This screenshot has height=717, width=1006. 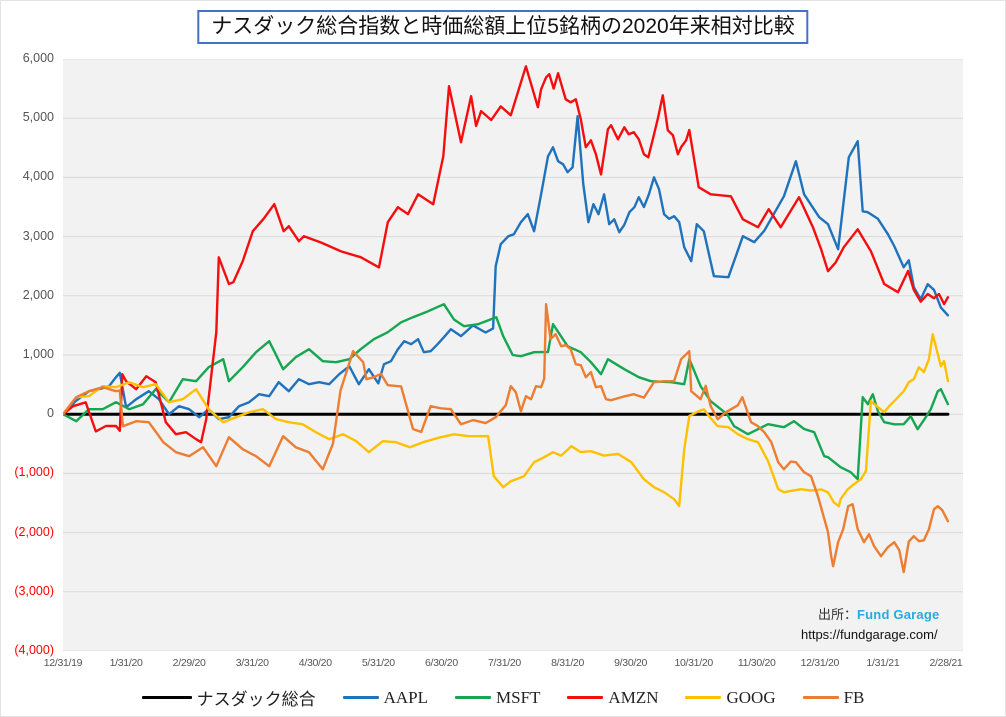 What do you see at coordinates (756, 663) in the screenshot?
I see `x-tick-label: 11/30/20` at bounding box center [756, 663].